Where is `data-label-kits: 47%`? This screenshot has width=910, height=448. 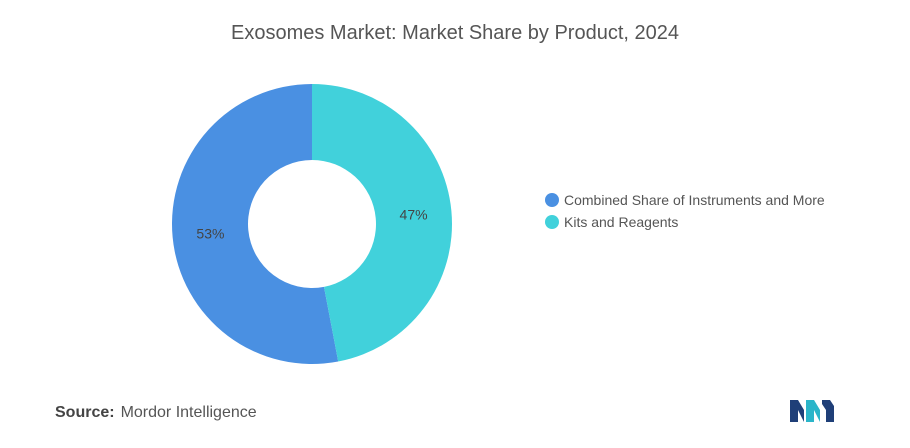
data-label-kits: 47% is located at coordinates (414, 214).